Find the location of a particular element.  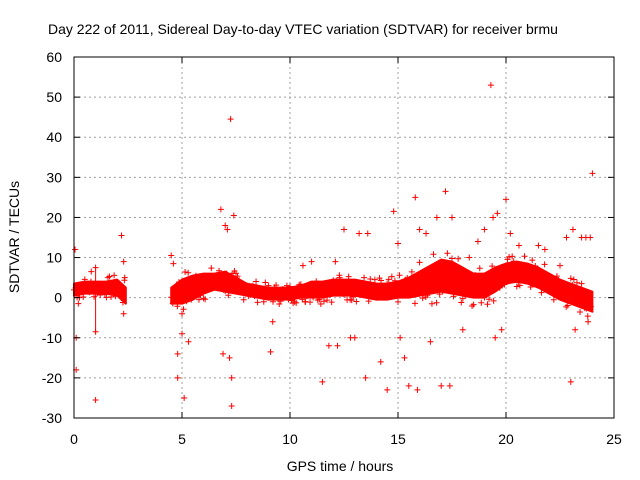

y-tick-label: 10 is located at coordinates (54, 258).